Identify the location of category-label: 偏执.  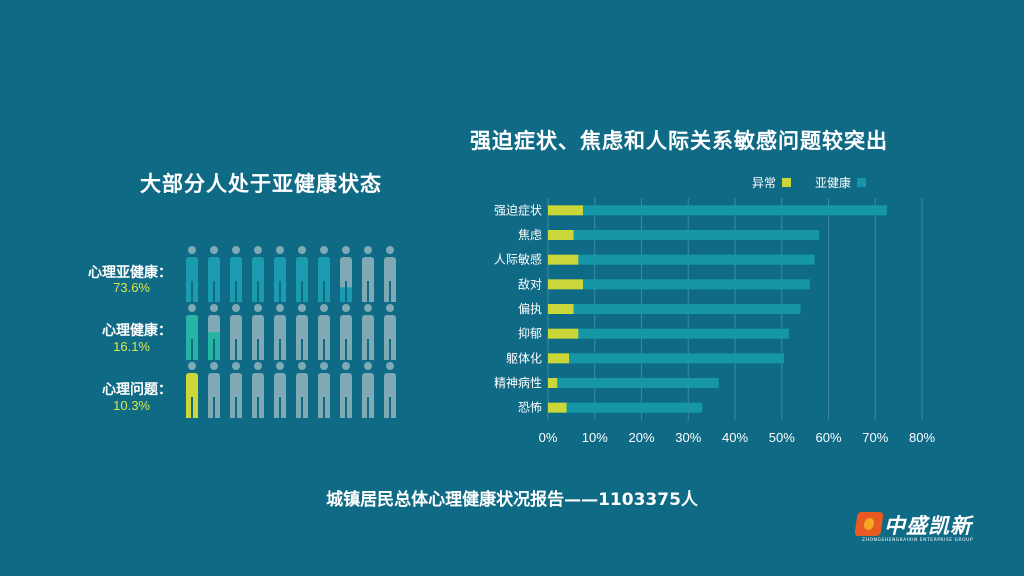
(530, 308).